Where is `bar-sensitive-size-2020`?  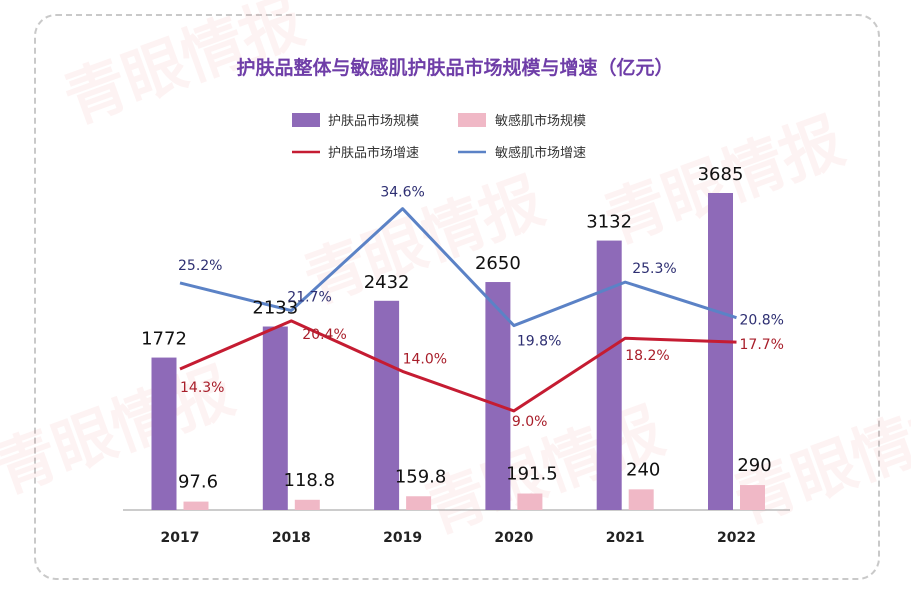
bar-sensitive-size-2020 is located at coordinates (530, 501).